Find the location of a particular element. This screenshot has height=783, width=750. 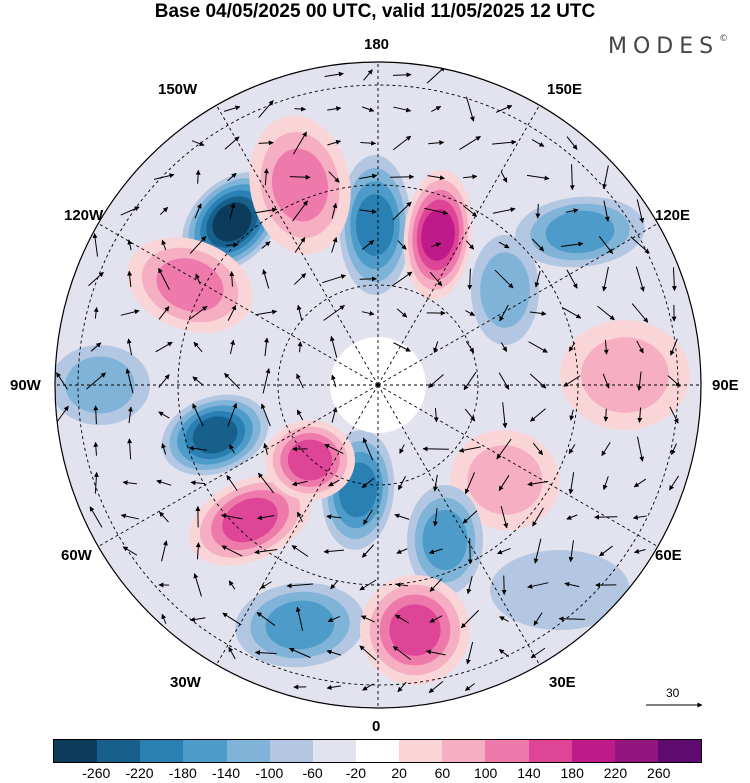

lon-label-150e: 150E is located at coordinates (565, 89).